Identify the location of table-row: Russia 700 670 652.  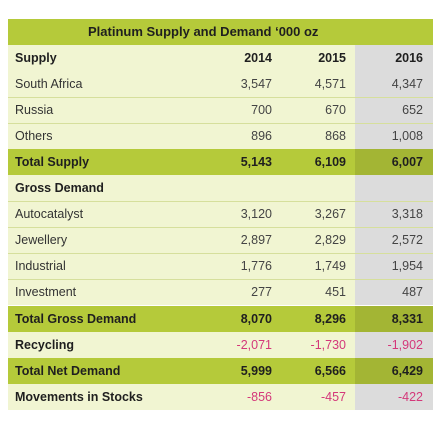
(220, 110).